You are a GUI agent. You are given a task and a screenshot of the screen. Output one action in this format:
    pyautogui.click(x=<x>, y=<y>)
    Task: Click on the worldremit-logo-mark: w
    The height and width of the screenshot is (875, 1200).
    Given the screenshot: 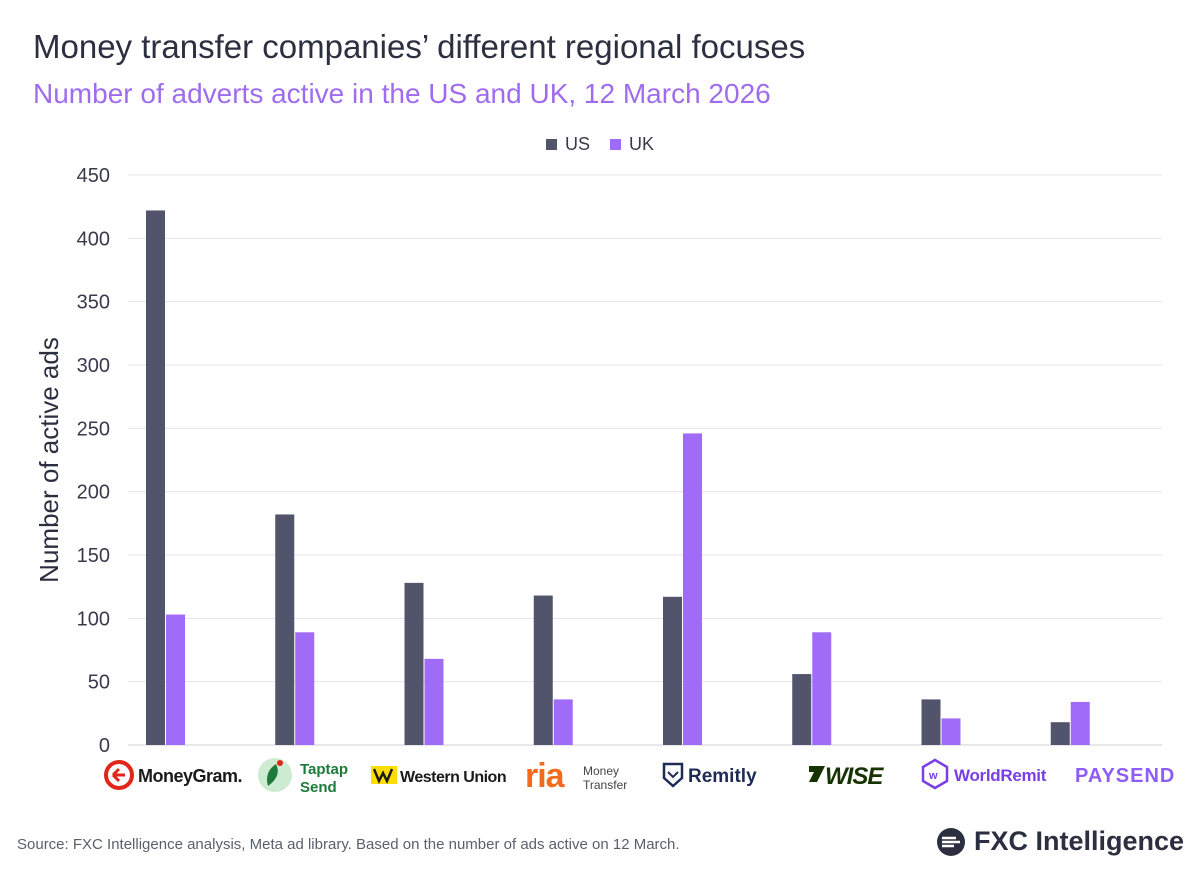 What is the action you would take?
    pyautogui.click(x=933, y=776)
    